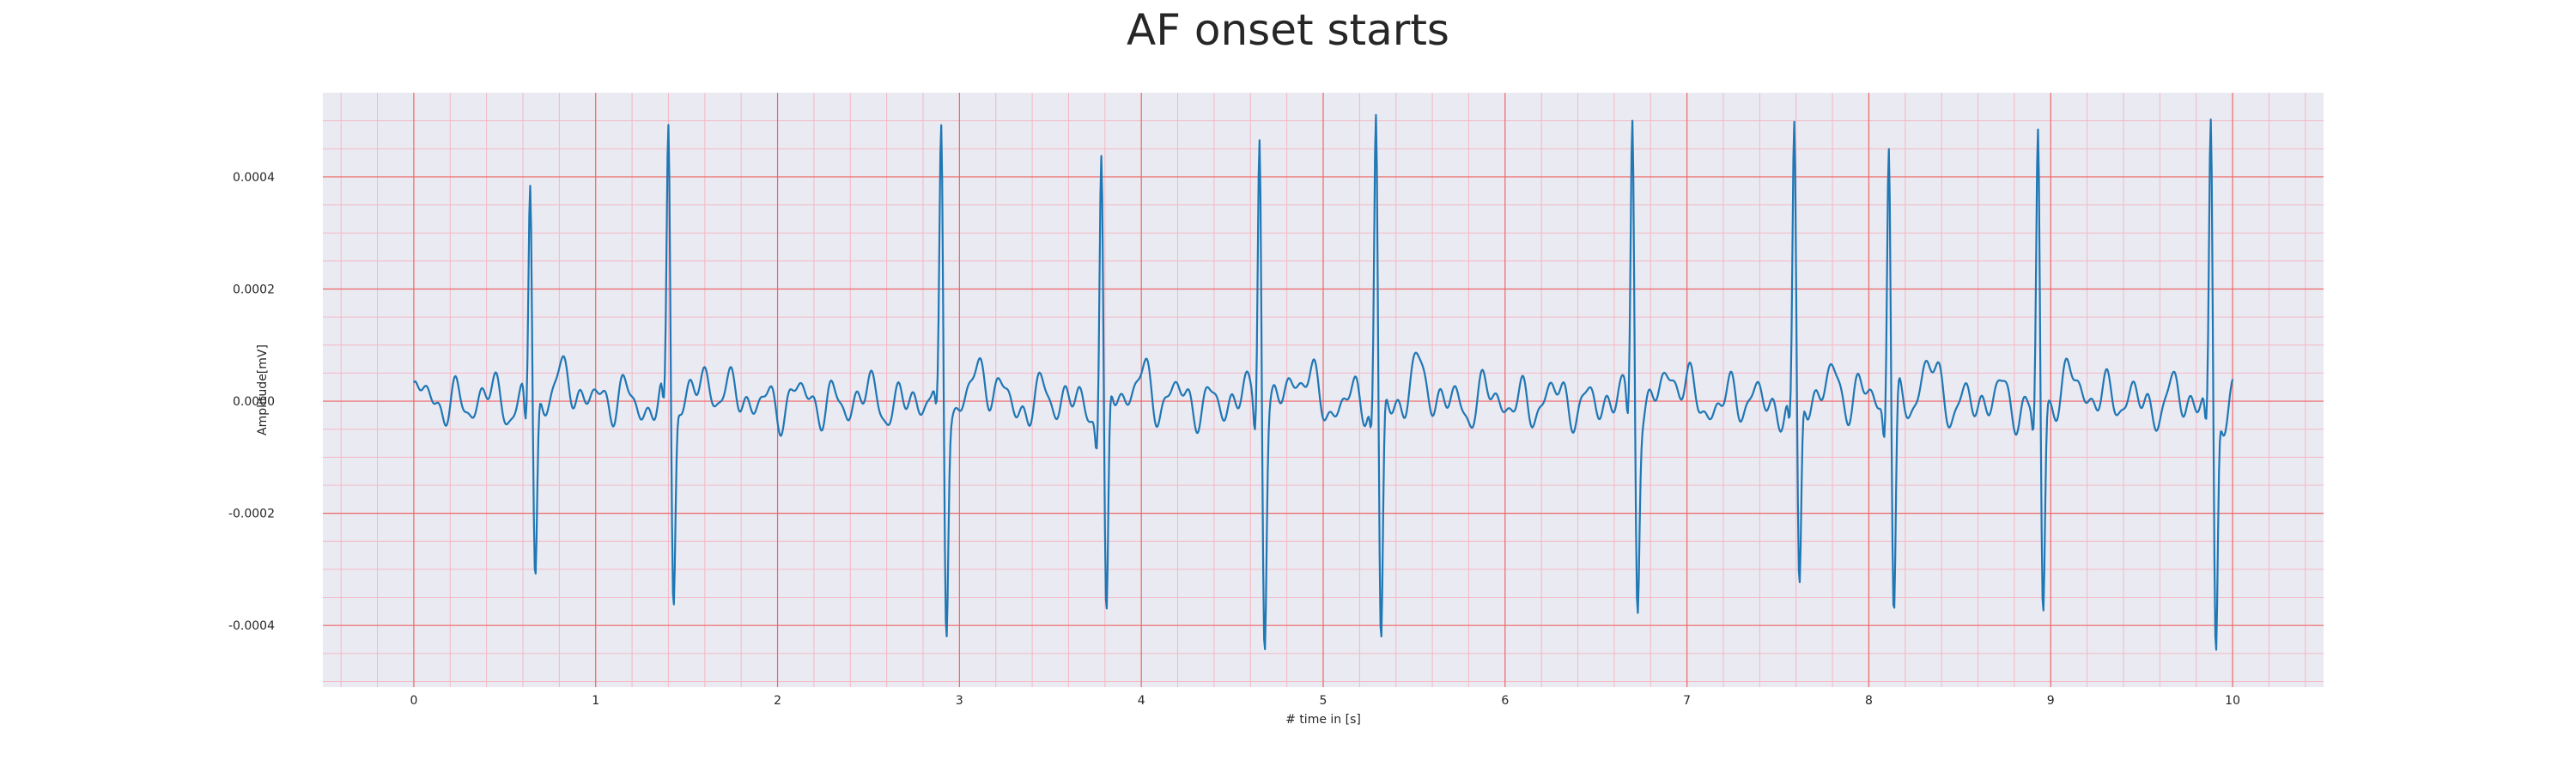 The height and width of the screenshot is (773, 2576). I want to click on y-tick-label: 0.0000, so click(254, 402).